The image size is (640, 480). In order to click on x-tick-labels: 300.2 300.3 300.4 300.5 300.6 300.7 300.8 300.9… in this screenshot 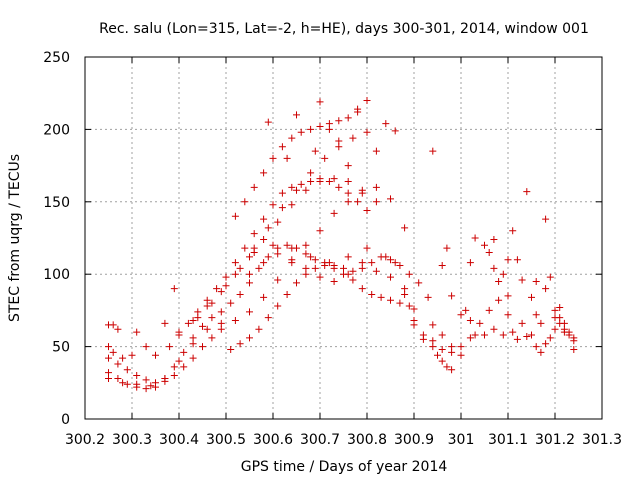, I will do `click(343, 440)`.